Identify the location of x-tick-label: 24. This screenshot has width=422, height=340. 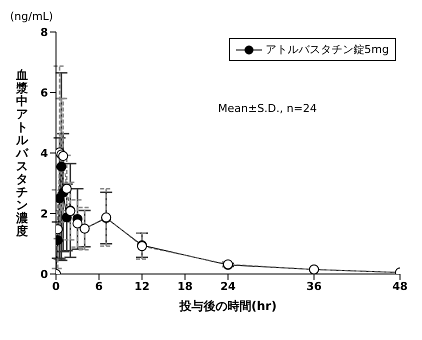
(228, 286).